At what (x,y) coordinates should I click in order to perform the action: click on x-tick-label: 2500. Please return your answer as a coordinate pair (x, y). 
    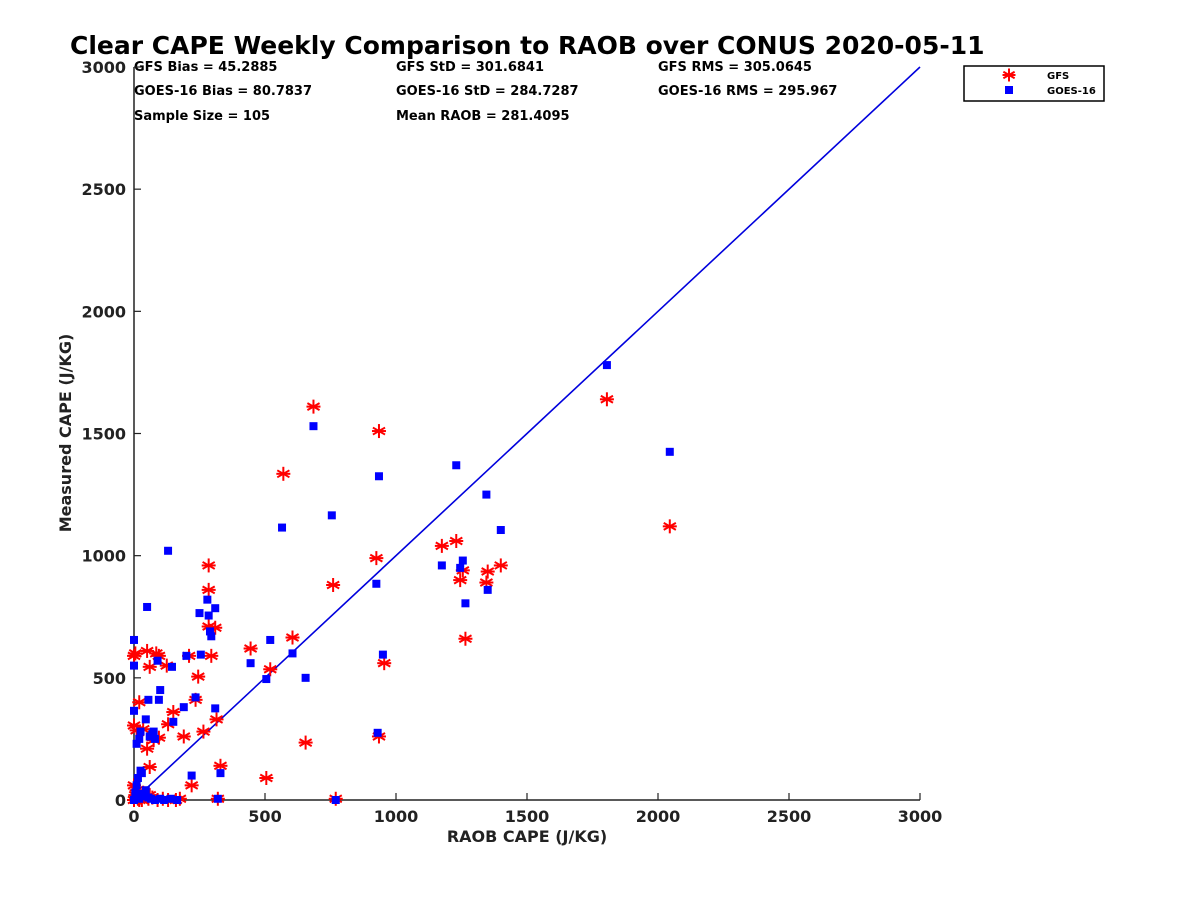
    Looking at the image, I should click on (789, 816).